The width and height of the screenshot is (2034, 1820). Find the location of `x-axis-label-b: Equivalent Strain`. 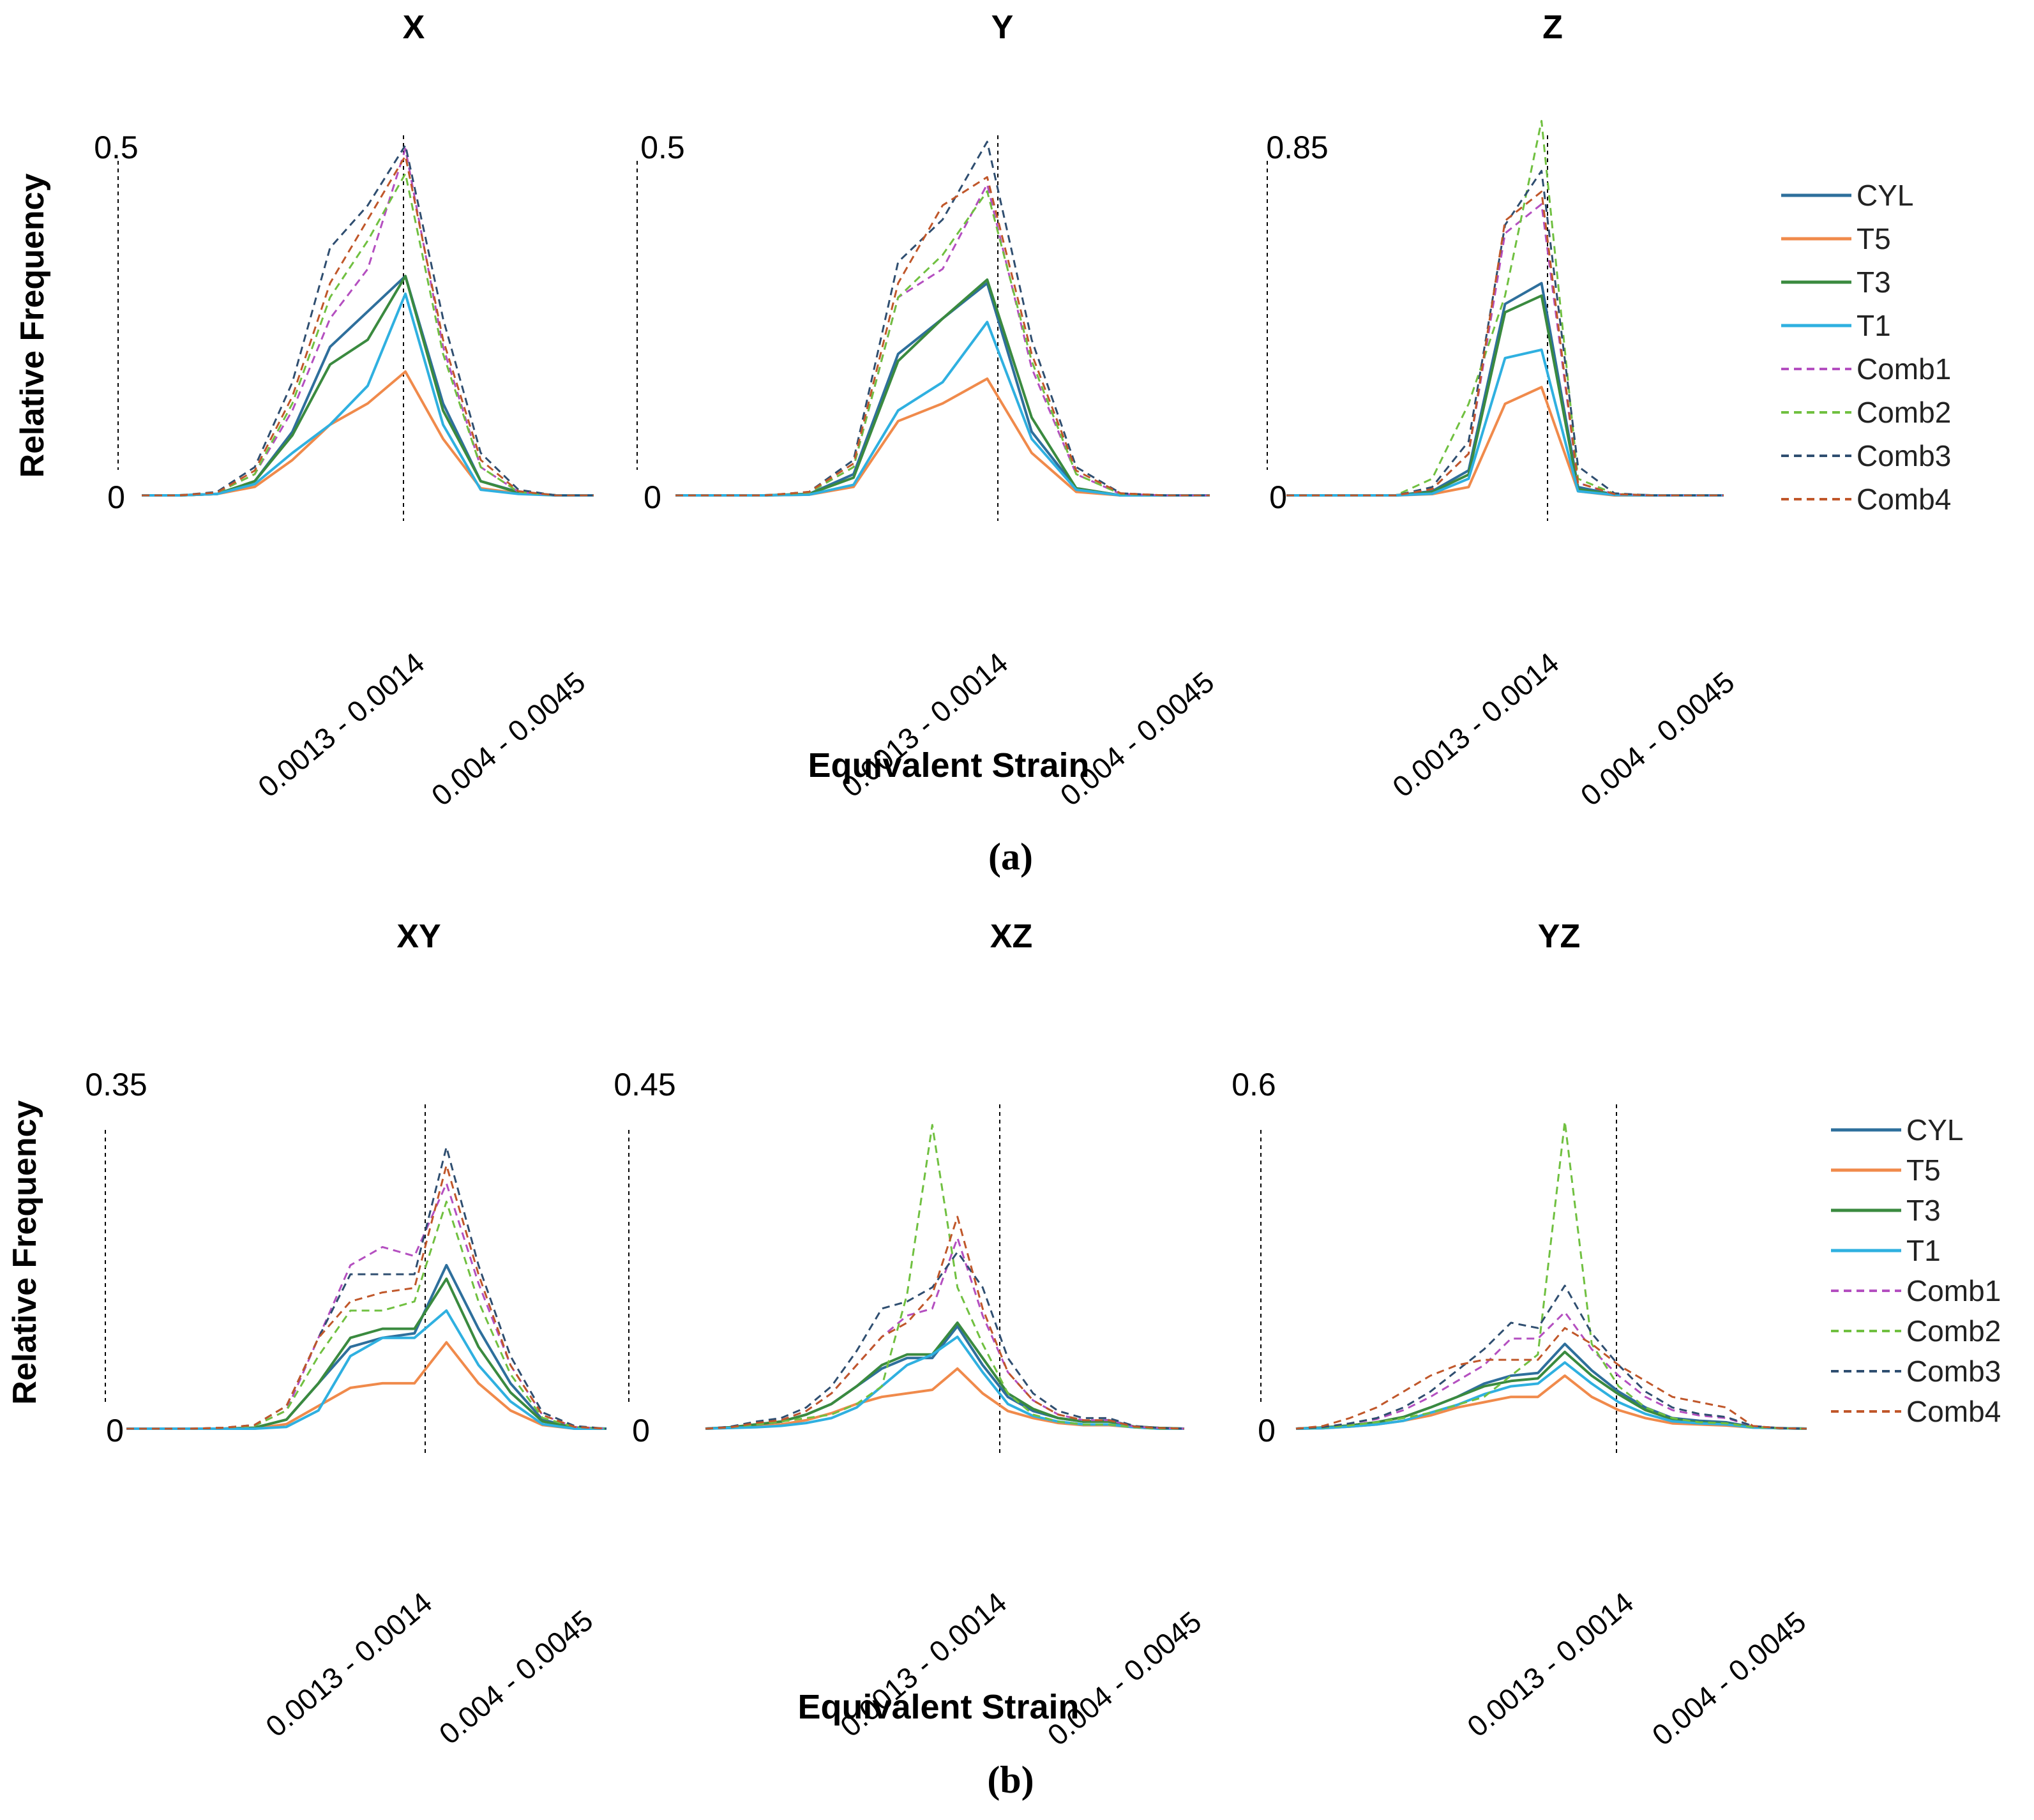

x-axis-label-b: Equivalent Strain is located at coordinates (938, 1707).